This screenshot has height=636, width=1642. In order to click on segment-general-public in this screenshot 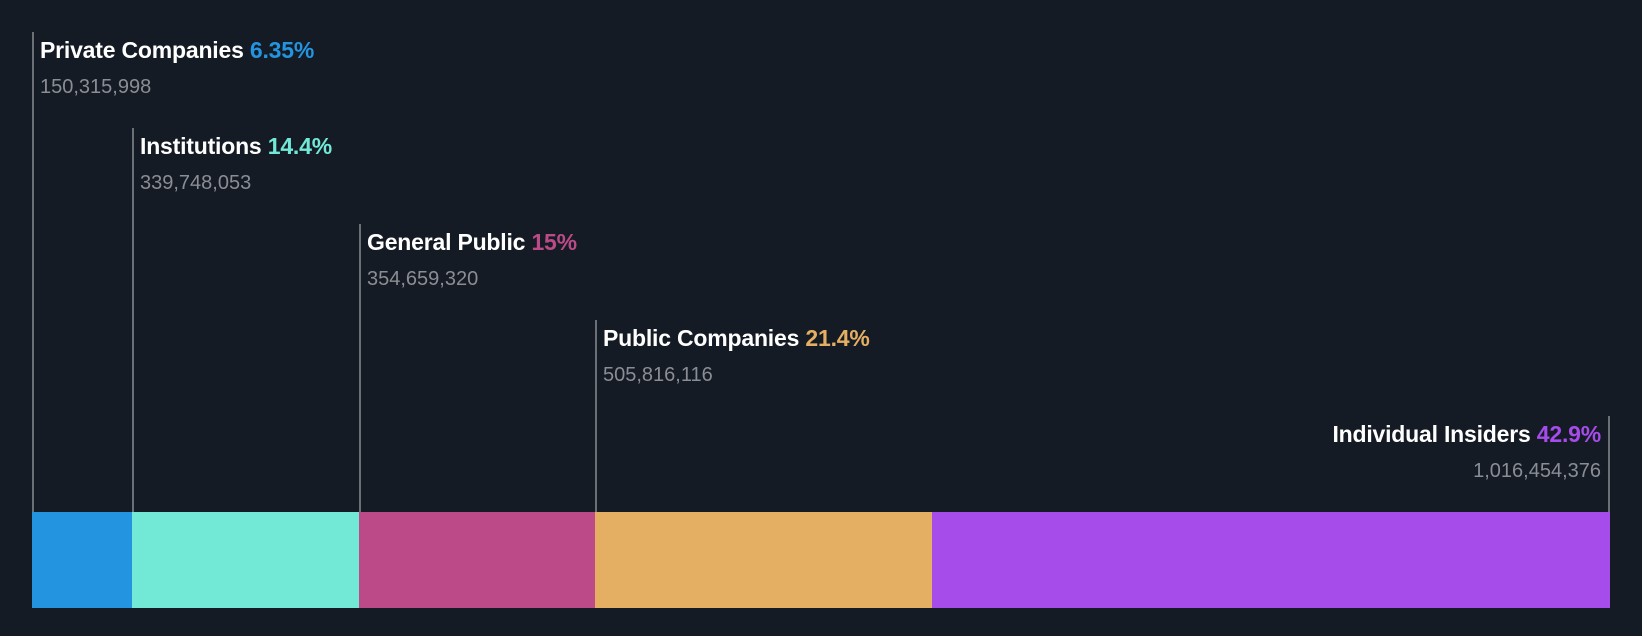, I will do `click(477, 560)`.